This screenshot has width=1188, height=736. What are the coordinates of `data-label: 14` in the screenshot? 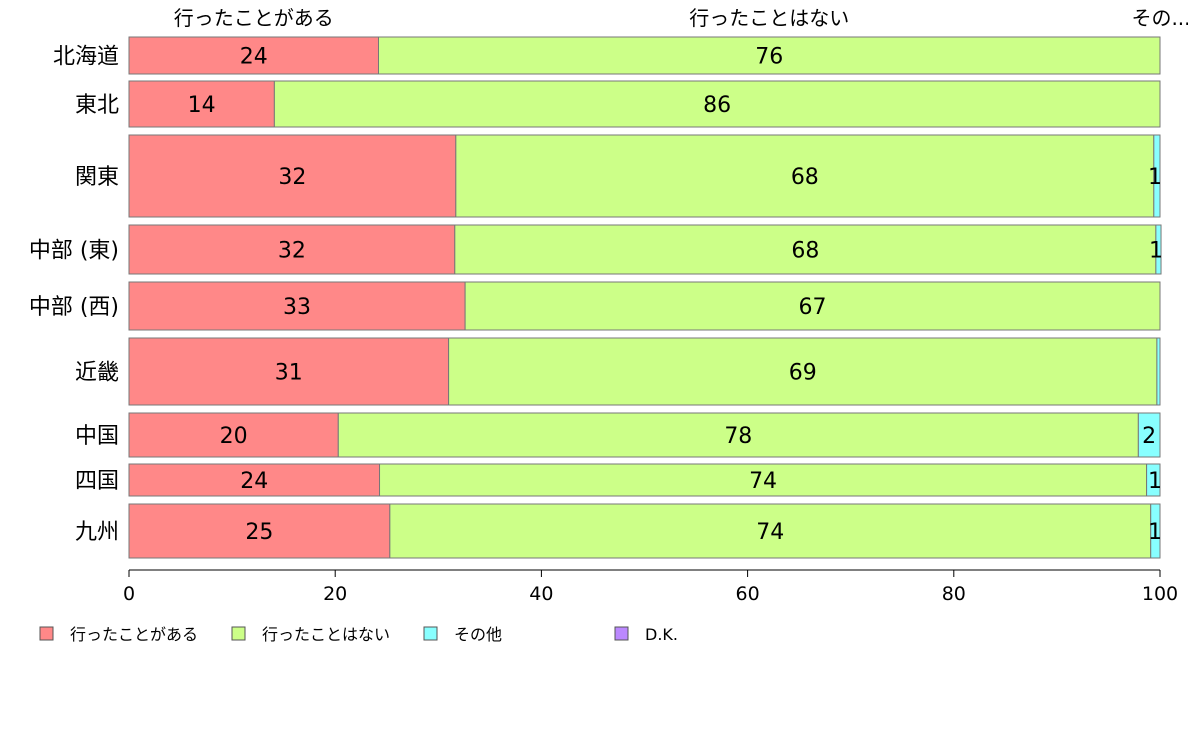 It's located at (202, 105).